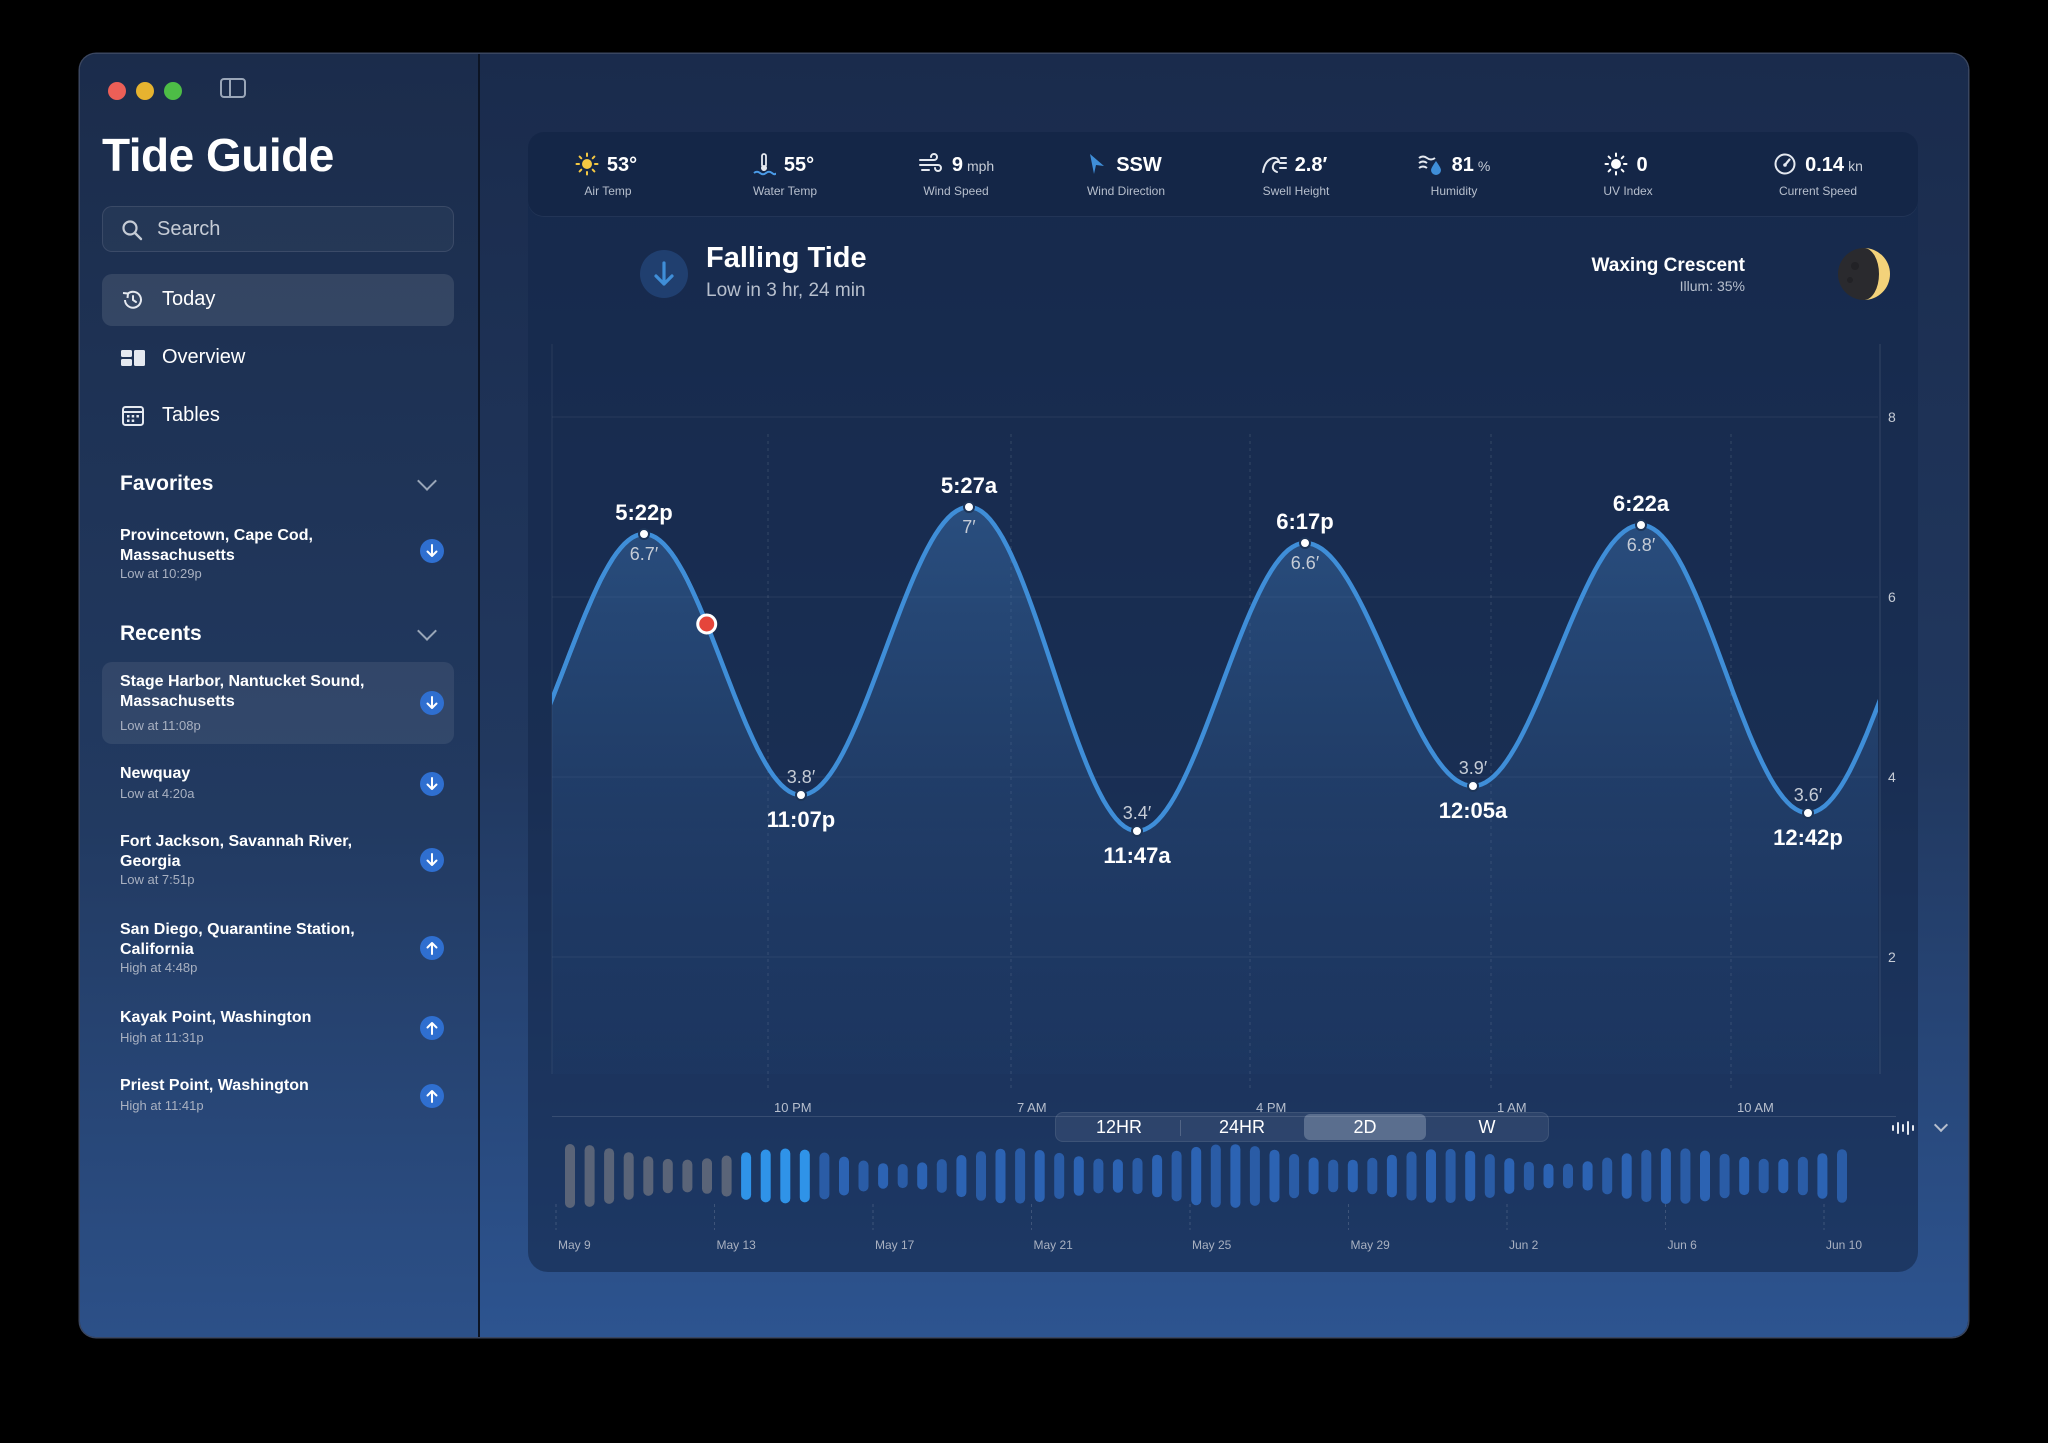  I want to click on recent-item: Kayak Point, Washington High at 11:31p, so click(278, 1024).